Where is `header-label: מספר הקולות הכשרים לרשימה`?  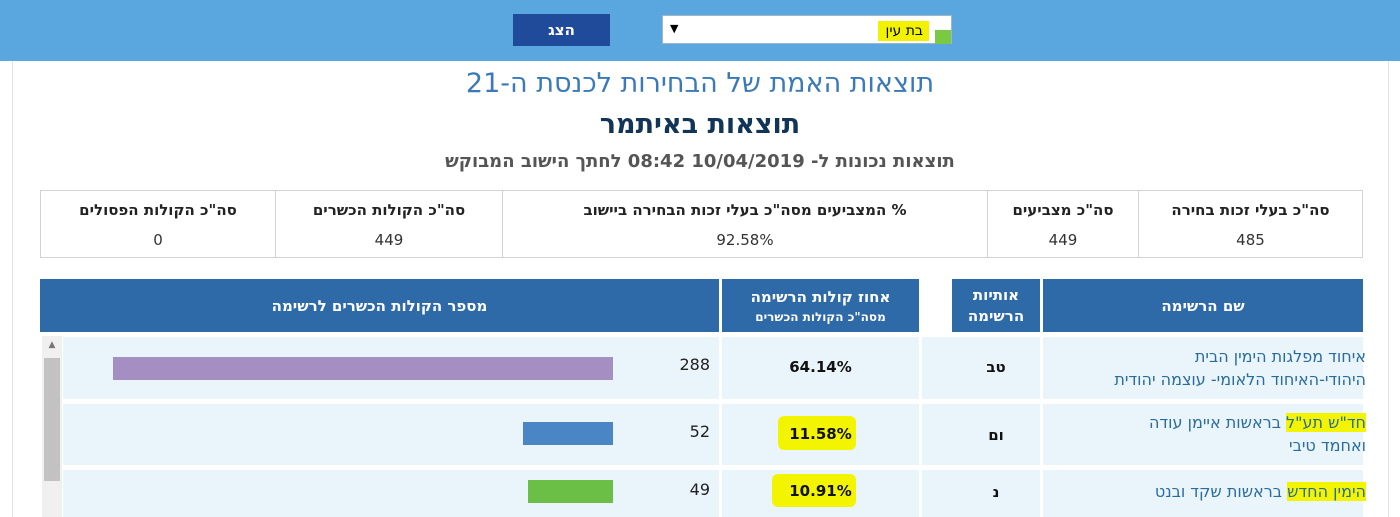 header-label: מספר הקולות הכשרים לרשימה is located at coordinates (379, 306).